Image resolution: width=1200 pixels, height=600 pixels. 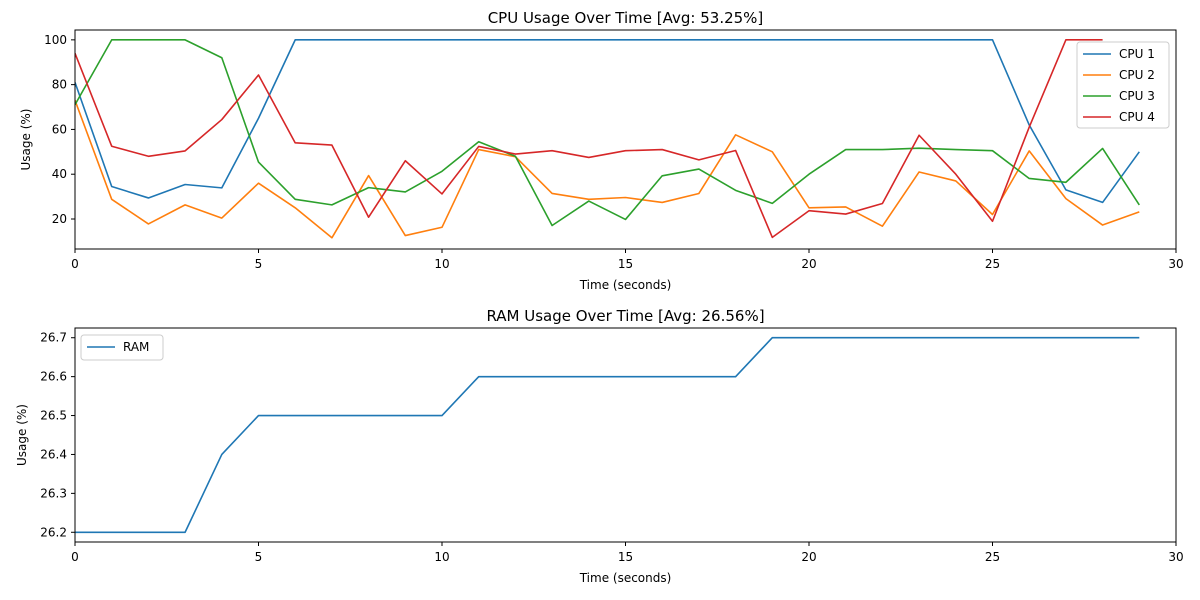 What do you see at coordinates (55, 40) in the screenshot?
I see `y-tick-label: 100` at bounding box center [55, 40].